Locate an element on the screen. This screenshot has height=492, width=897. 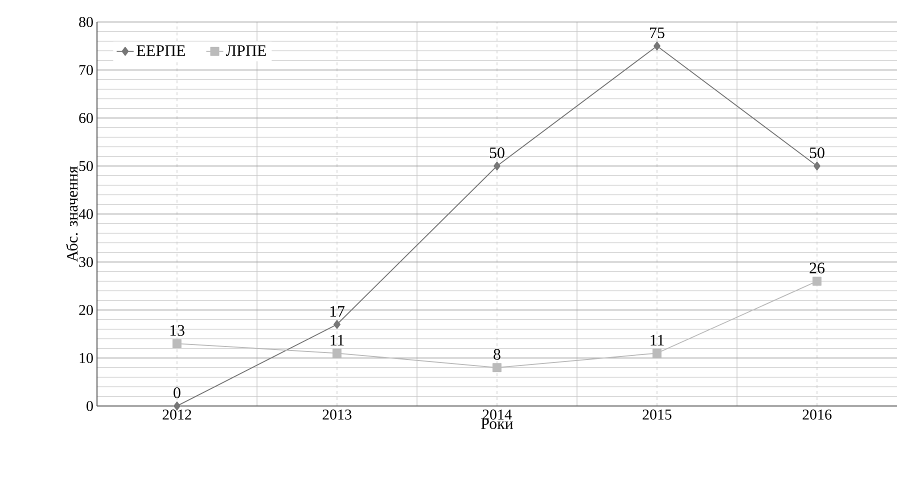
data-label: 26 is located at coordinates (817, 268).